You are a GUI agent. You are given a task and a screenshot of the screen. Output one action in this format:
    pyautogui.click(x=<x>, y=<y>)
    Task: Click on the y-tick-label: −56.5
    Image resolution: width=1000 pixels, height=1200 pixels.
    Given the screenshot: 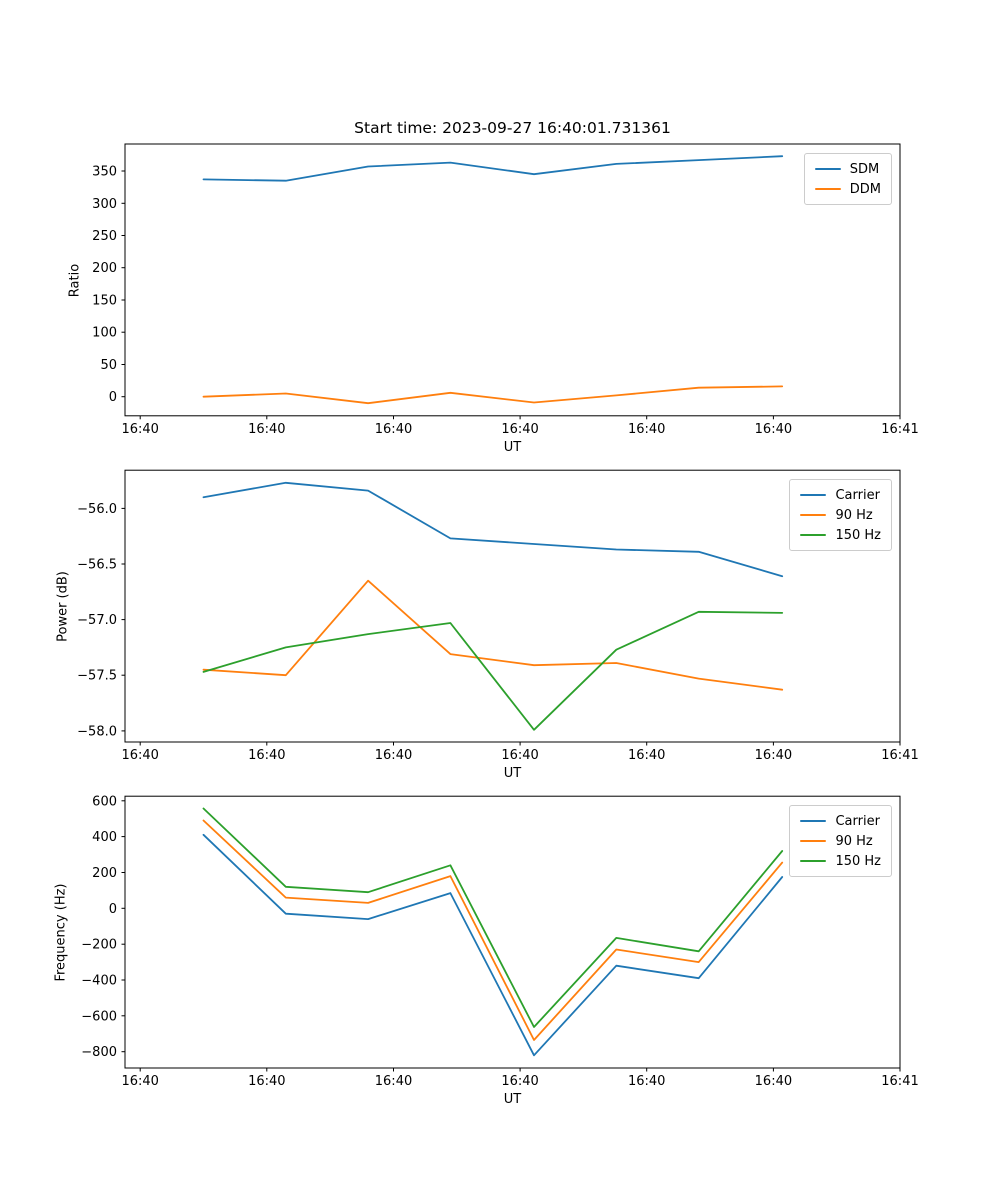 What is the action you would take?
    pyautogui.click(x=97, y=565)
    